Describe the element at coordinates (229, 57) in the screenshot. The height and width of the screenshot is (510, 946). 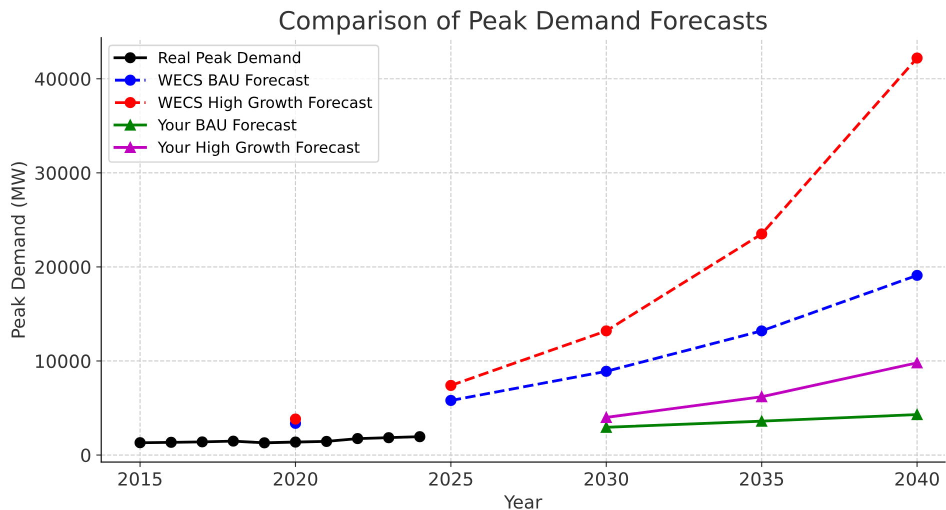
I see `legend-label: Real Peak Demand` at that location.